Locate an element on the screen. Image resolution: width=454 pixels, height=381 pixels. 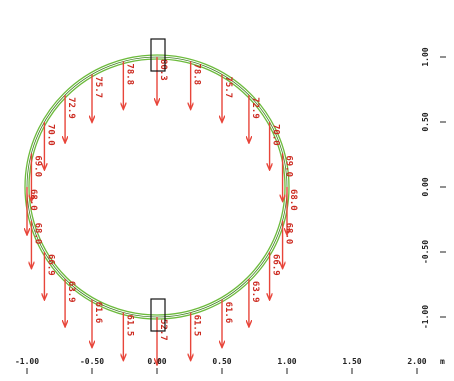
y-tick-label: 0.00 is located at coordinates (425, 186).